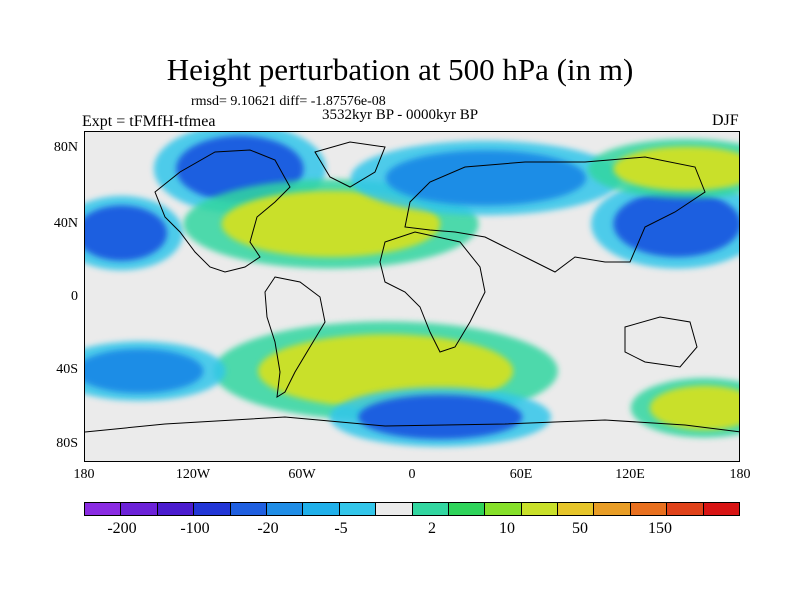  Describe the element at coordinates (440, 417) in the screenshot. I see `field-region-southern-ocean-low` at that location.